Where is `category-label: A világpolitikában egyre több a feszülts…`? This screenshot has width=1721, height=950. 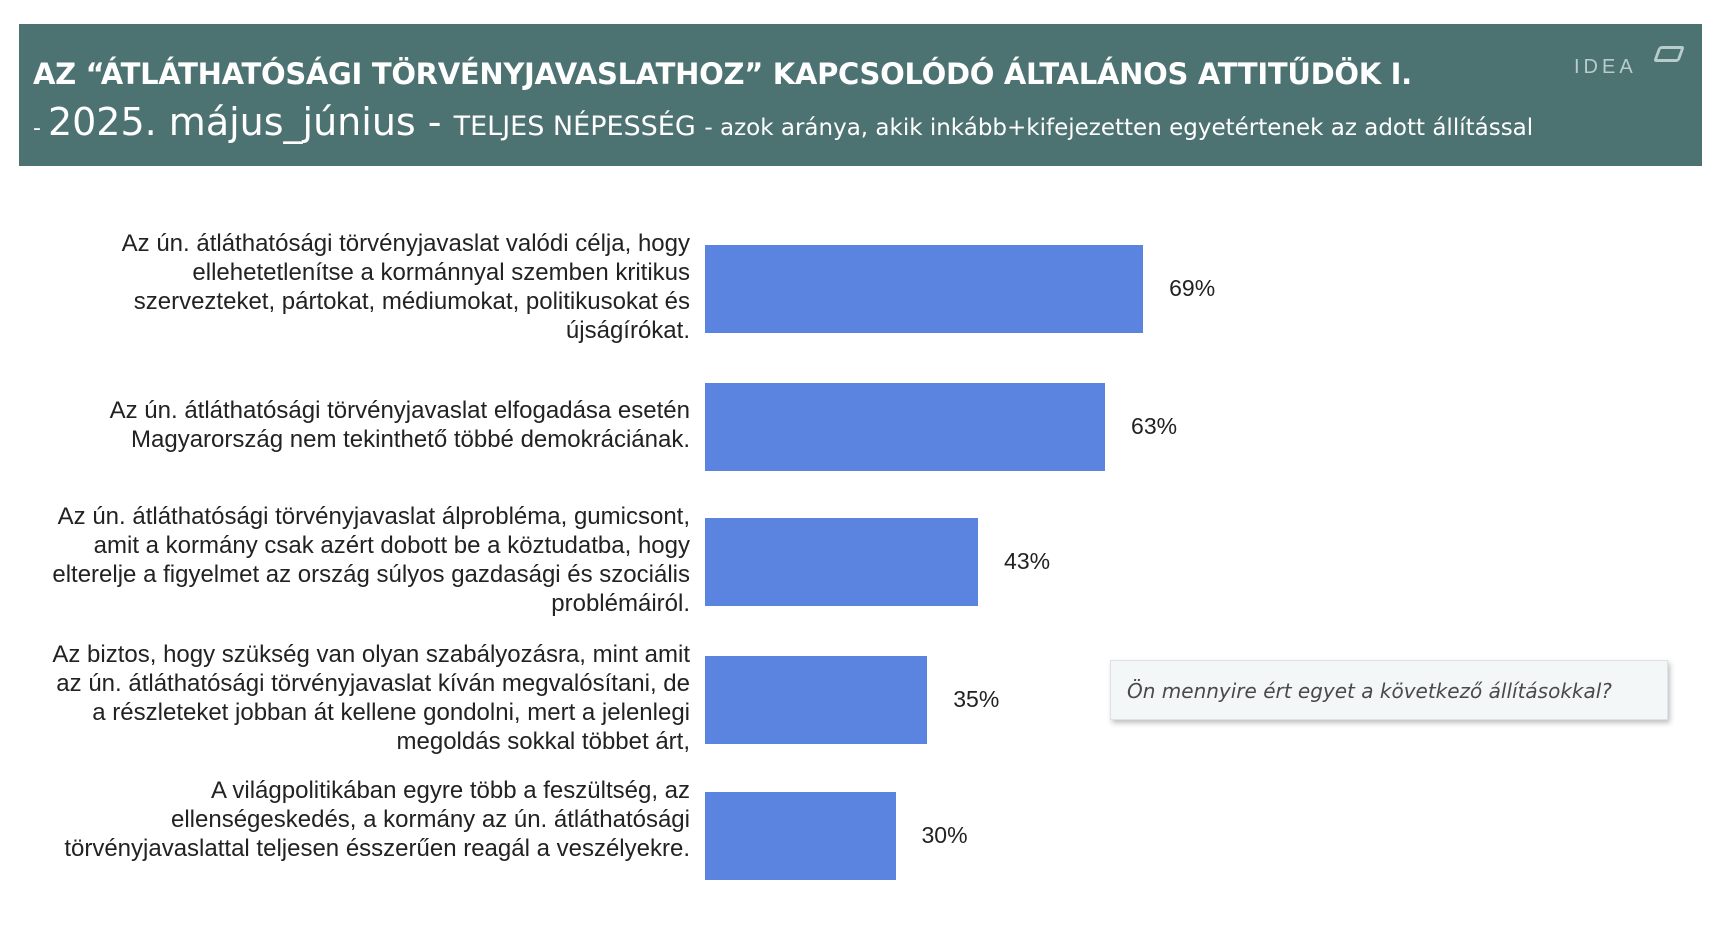
category-label: A világpolitikában egyre több a feszülts… is located at coordinates (377, 819).